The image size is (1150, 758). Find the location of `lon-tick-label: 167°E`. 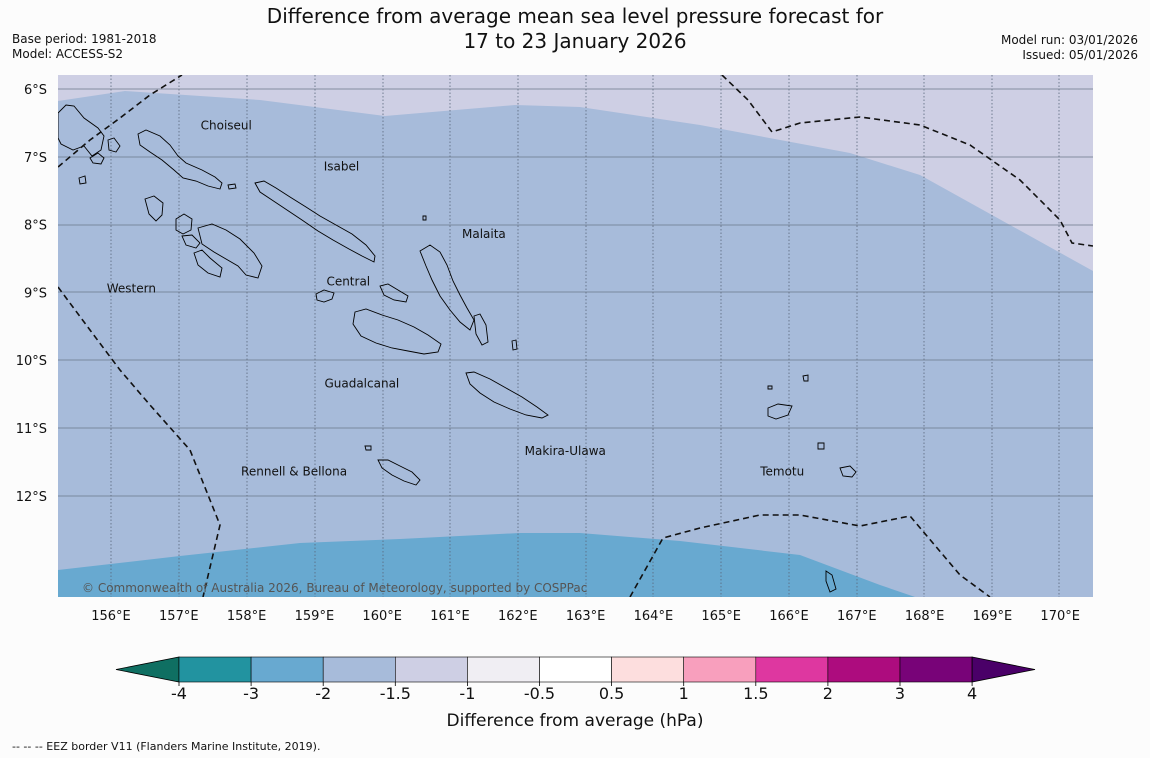

lon-tick-label: 167°E is located at coordinates (857, 616).